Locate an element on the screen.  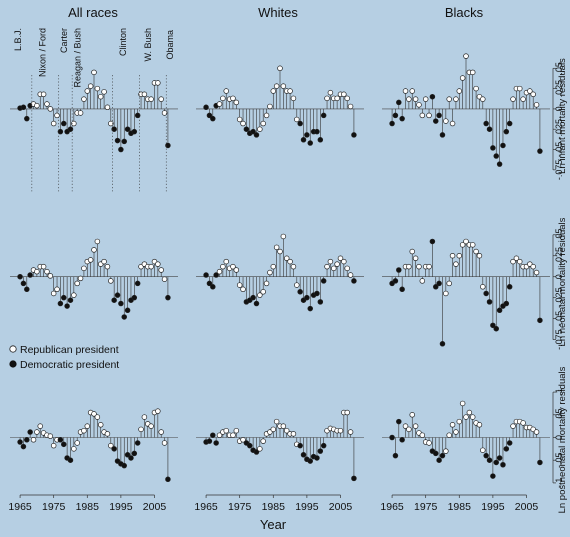
panel-r2-c1 is located at coordinates (94, 279).